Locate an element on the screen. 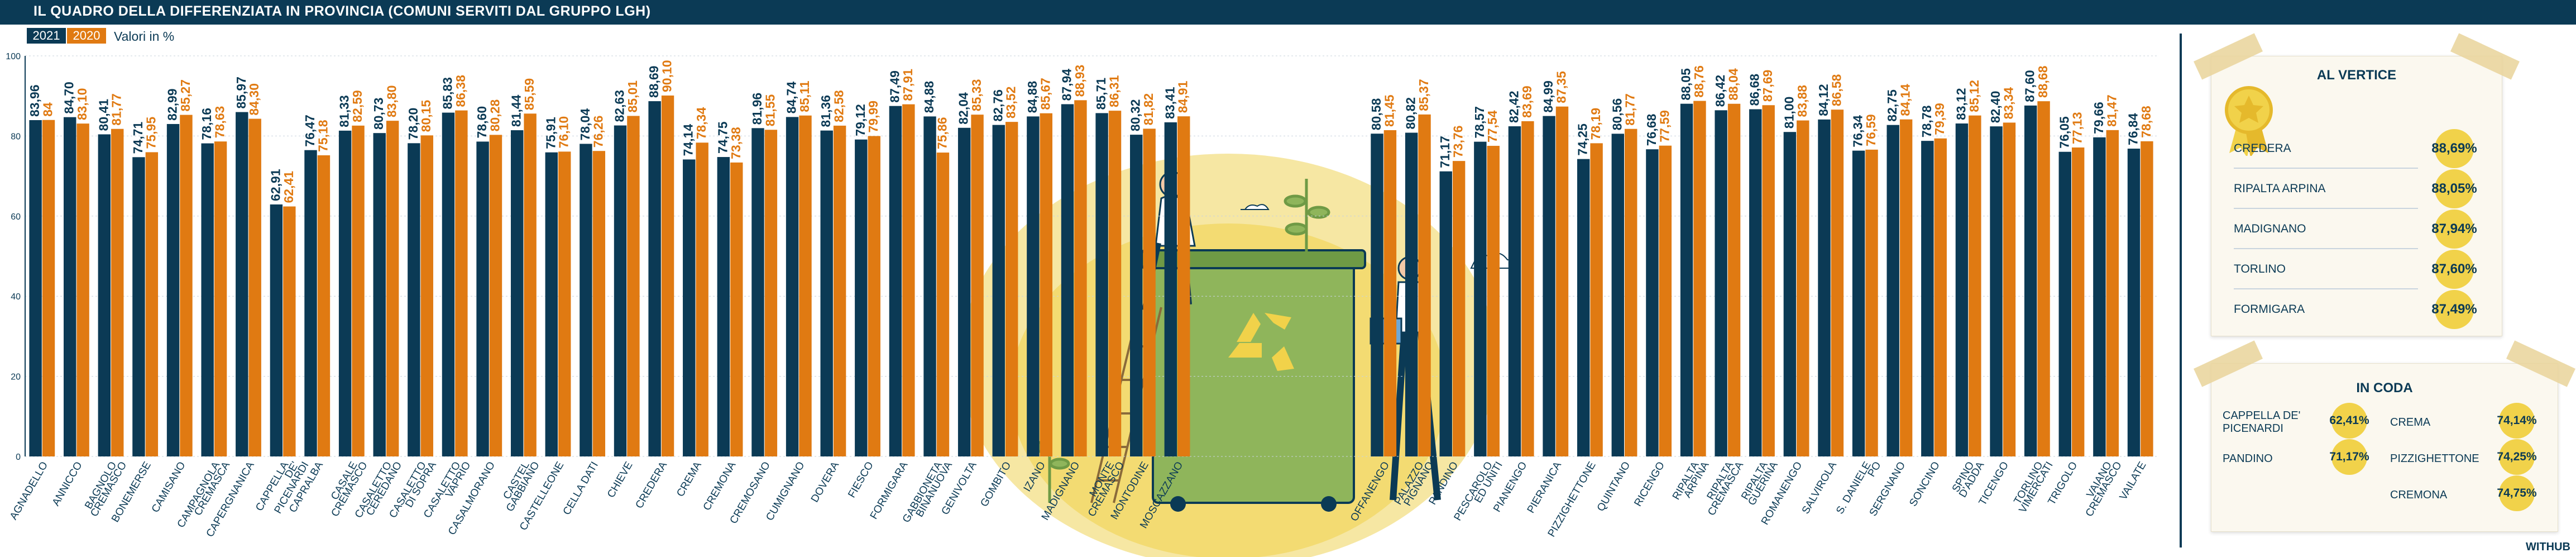 This screenshot has width=2576, height=557. data-label: 76,47 is located at coordinates (310, 131).